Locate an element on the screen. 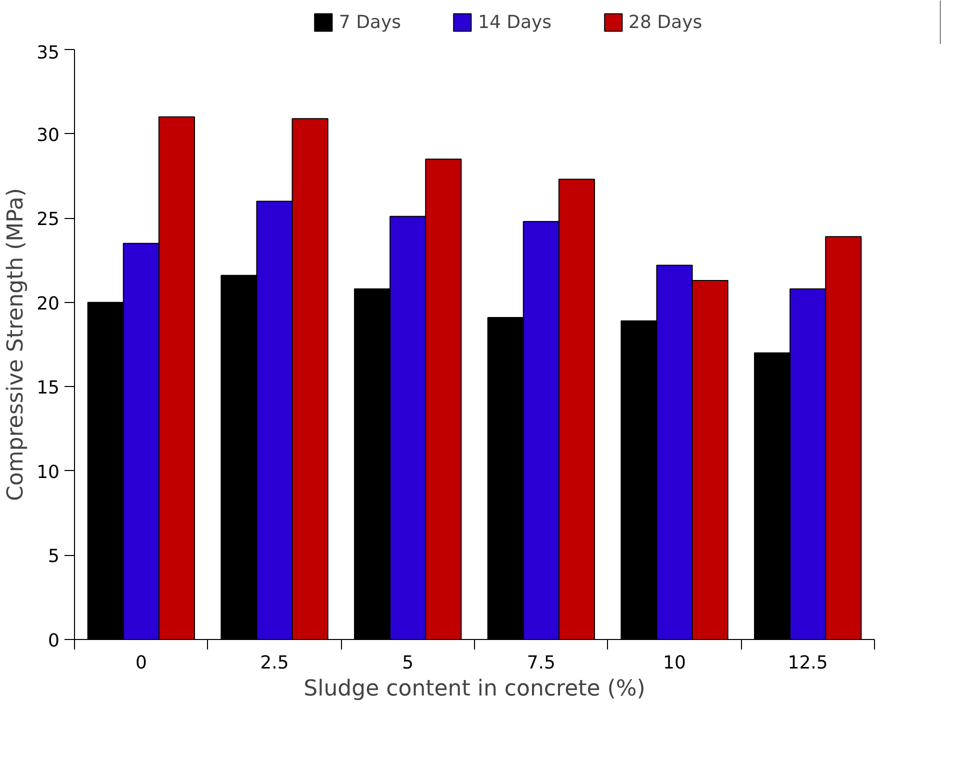 Image resolution: width=954 pixels, height=778 pixels. x-axis-title: Sludge content in concrete (%) is located at coordinates (475, 689).